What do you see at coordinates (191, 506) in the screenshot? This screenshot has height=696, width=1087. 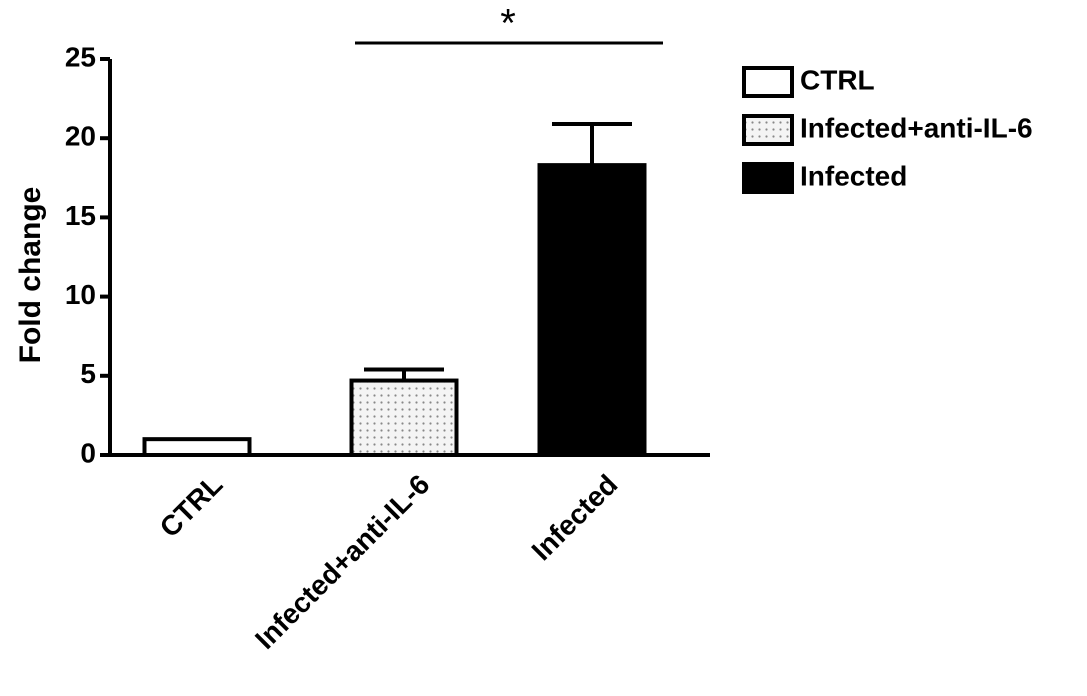 I see `x-tick-label: CTRL` at bounding box center [191, 506].